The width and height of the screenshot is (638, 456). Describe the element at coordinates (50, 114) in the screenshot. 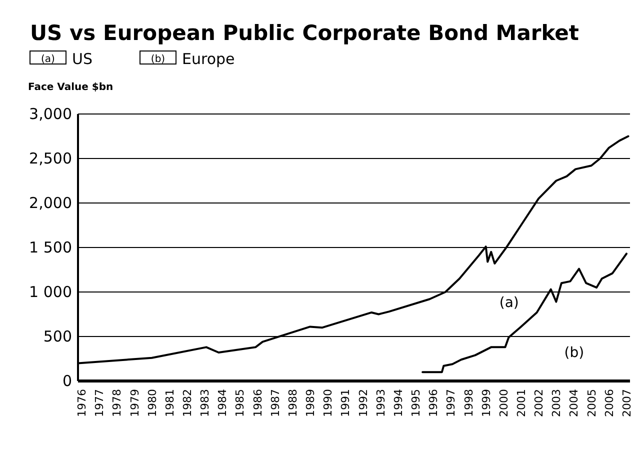

I see `y-tick-label: 3,000` at that location.